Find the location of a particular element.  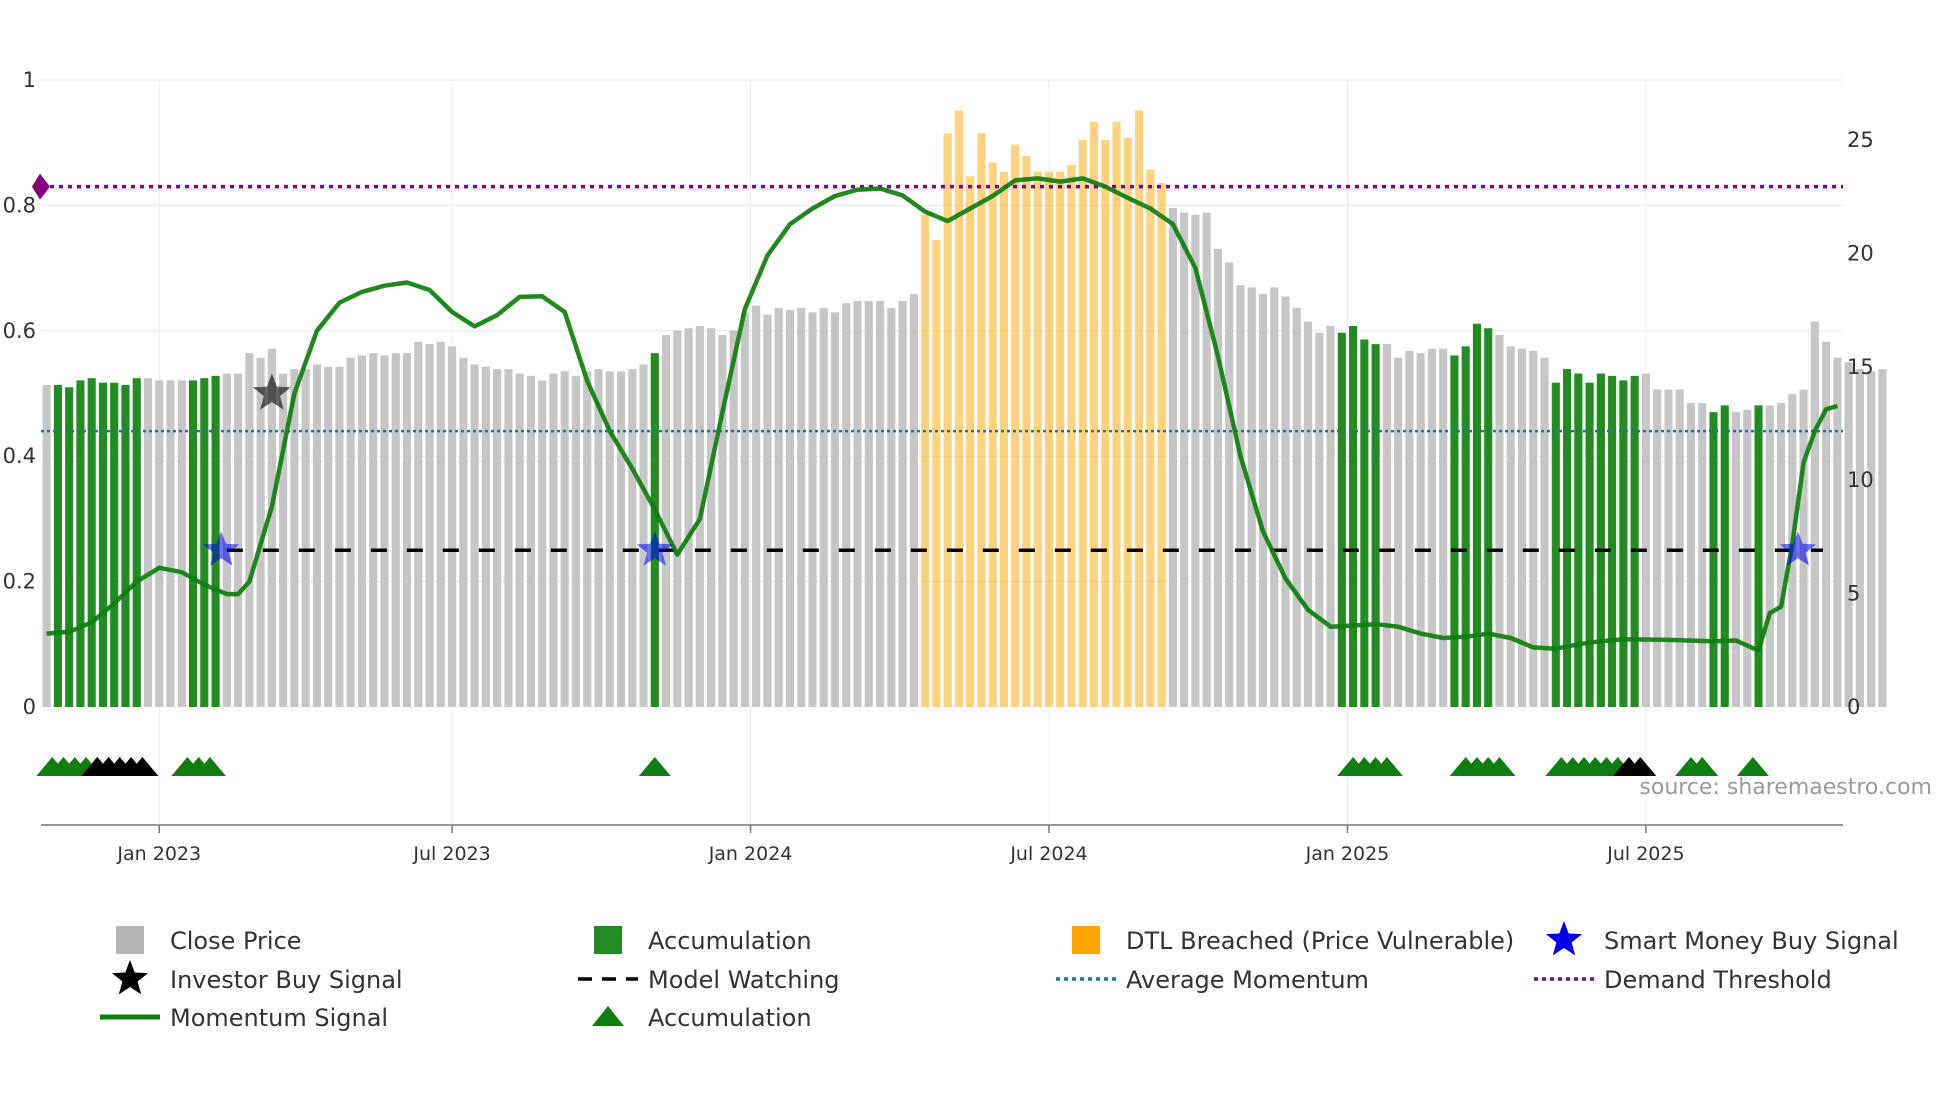

legend-label: Momentum Signal is located at coordinates (279, 1018).